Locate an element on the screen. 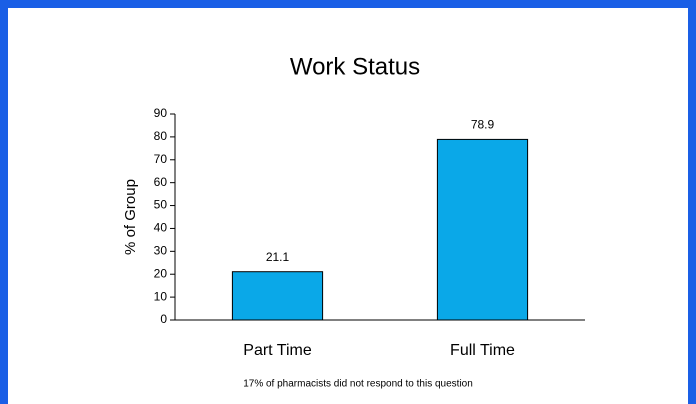 This screenshot has width=696, height=404. data-label: 21.1 is located at coordinates (278, 257).